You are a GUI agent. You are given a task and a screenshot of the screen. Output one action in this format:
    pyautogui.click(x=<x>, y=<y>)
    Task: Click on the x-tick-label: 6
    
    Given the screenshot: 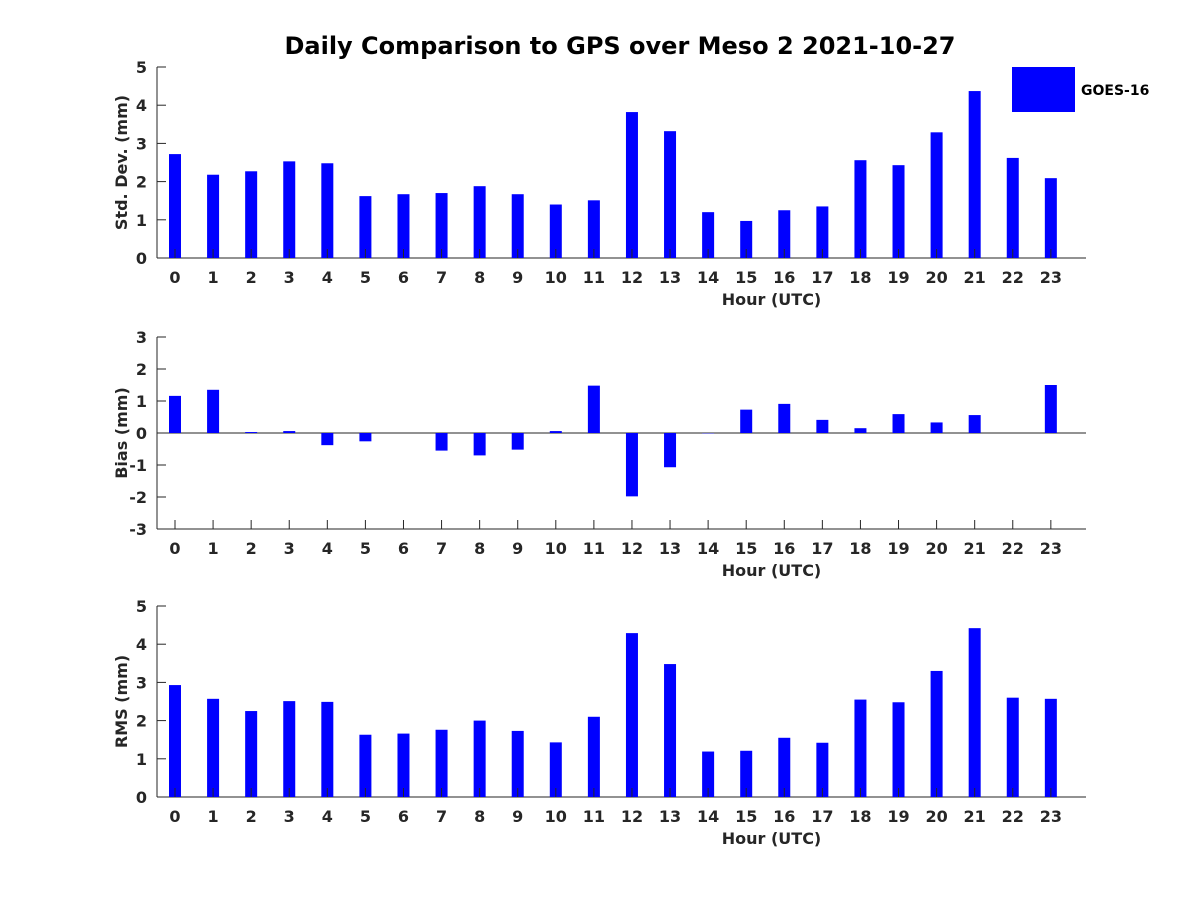 What is the action you would take?
    pyautogui.click(x=403, y=277)
    